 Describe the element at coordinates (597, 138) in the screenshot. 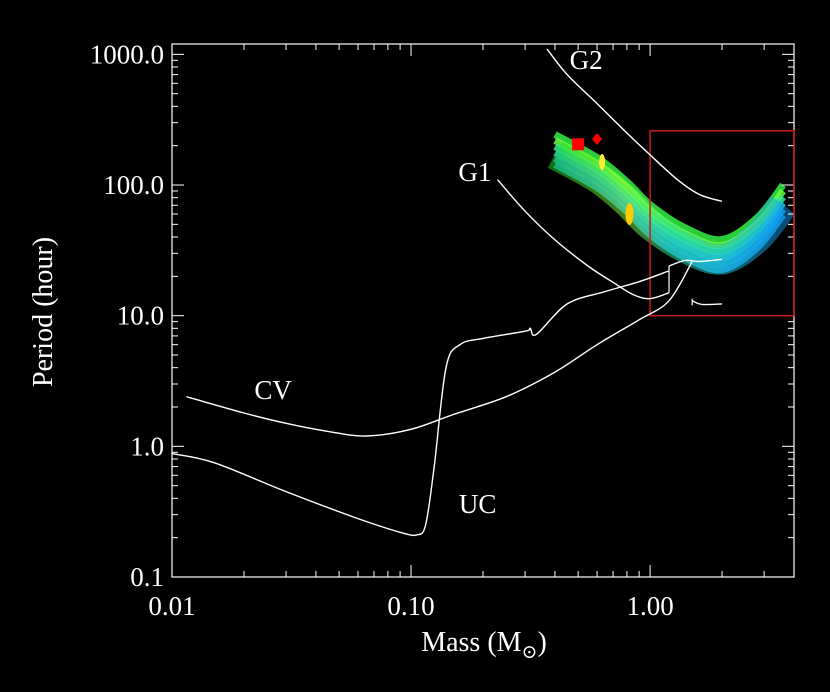

I see `red-diamond-marker` at that location.